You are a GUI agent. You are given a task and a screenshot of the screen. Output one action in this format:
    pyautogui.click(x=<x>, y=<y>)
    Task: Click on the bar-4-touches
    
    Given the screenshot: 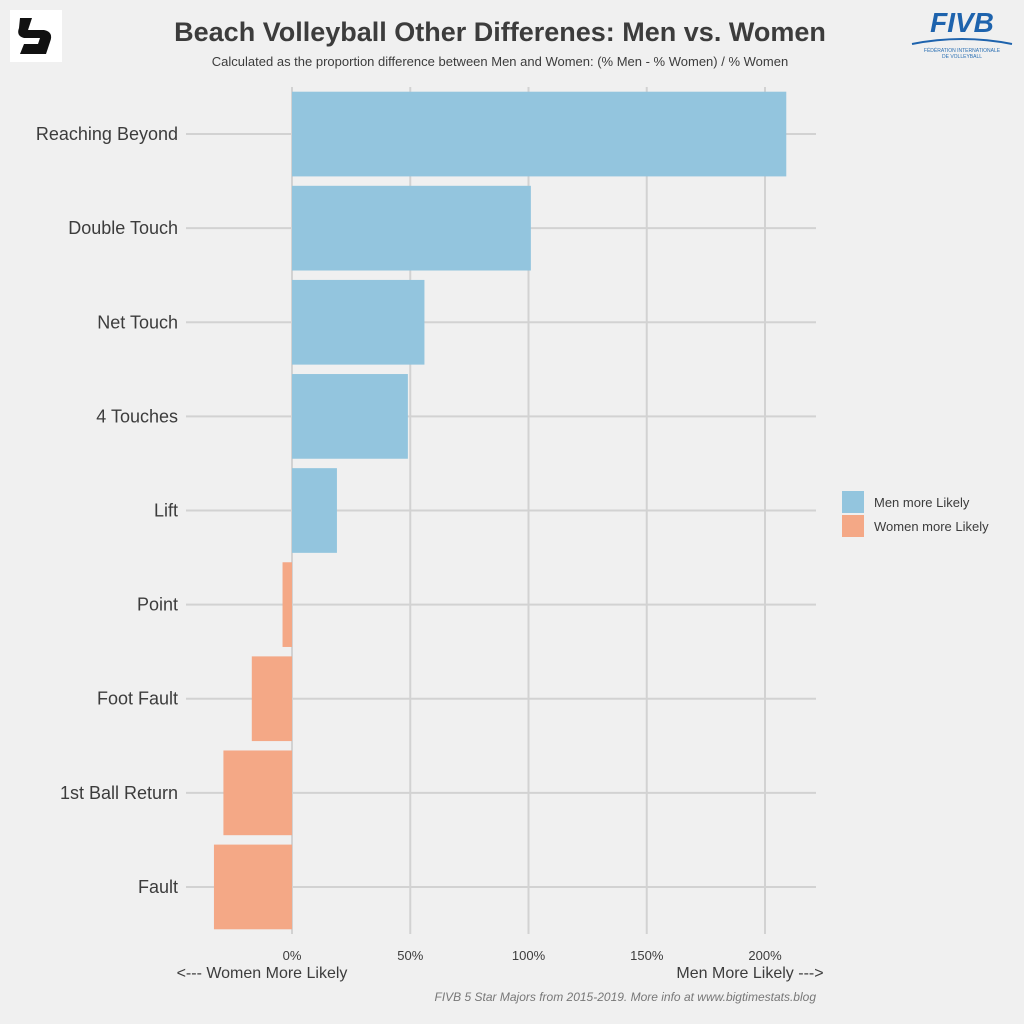 What is the action you would take?
    pyautogui.click(x=350, y=416)
    